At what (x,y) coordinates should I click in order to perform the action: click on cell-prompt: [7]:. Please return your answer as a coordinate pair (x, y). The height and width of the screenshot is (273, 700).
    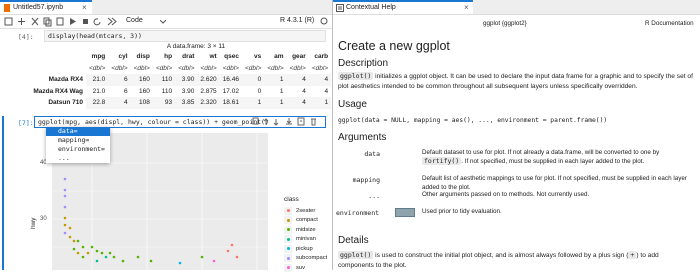
    Looking at the image, I should click on (26, 123).